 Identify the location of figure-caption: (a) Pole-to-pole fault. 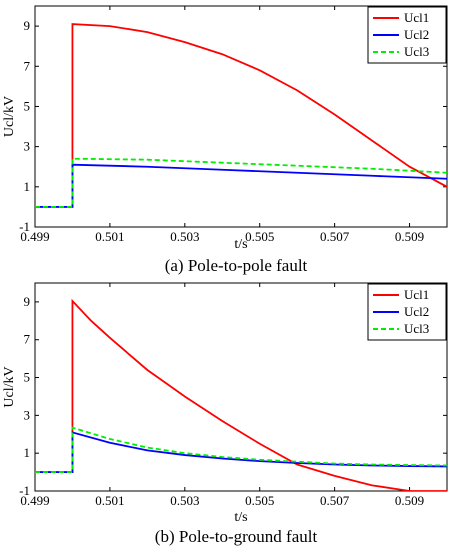
(236, 265).